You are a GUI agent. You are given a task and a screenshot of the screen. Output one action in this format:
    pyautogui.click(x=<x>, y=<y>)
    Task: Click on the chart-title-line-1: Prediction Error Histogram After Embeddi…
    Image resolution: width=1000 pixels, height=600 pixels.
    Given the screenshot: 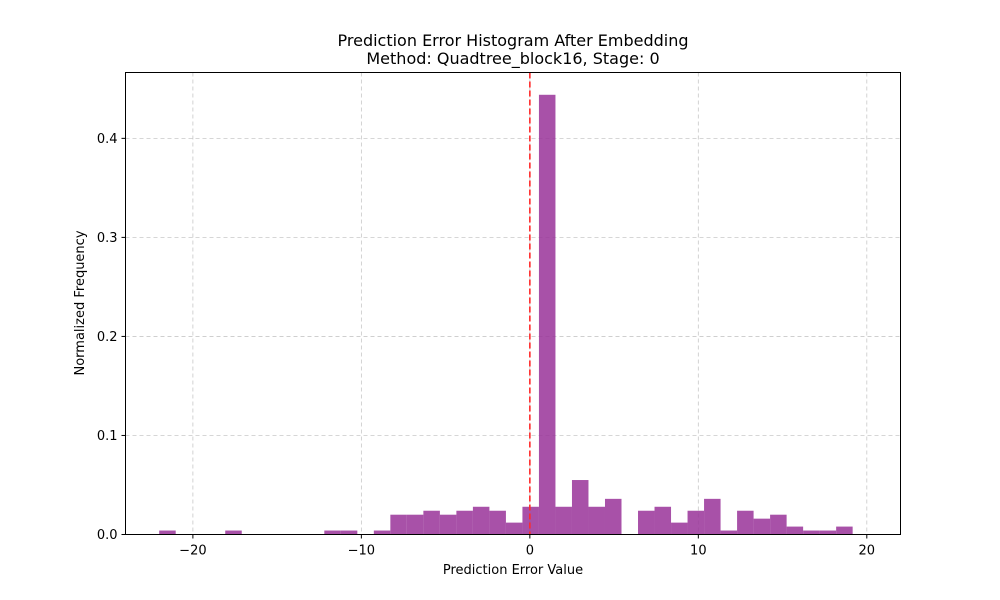 What is the action you would take?
    pyautogui.click(x=513, y=40)
    